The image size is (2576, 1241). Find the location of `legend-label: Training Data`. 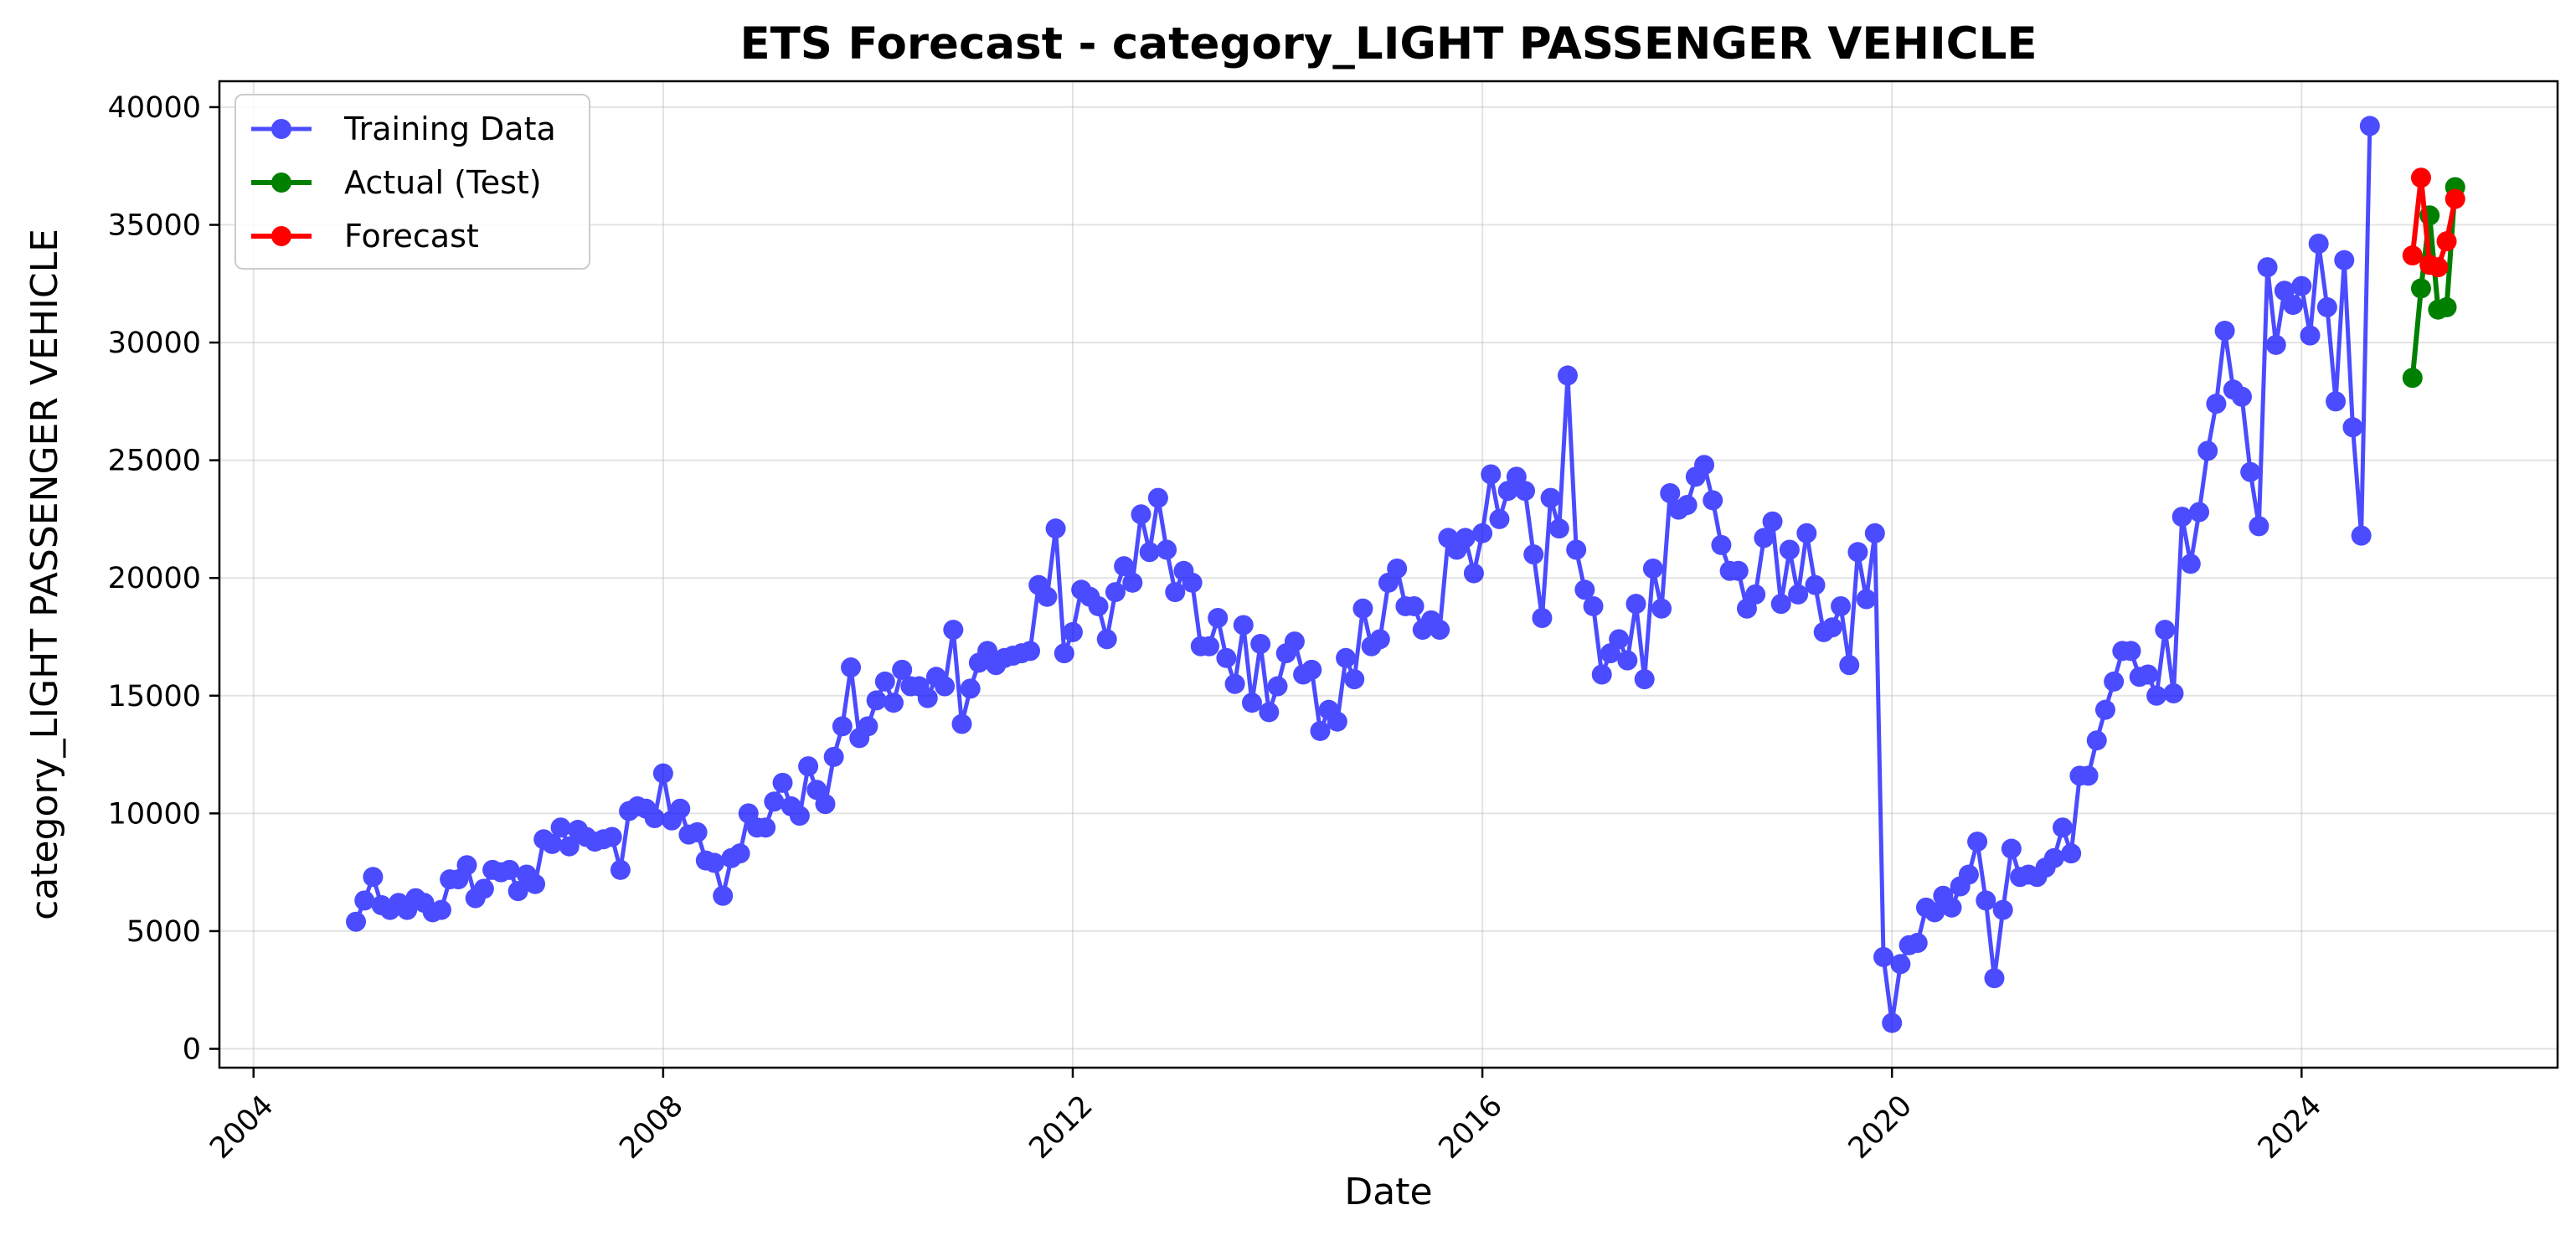

legend-label: Training Data is located at coordinates (450, 129).